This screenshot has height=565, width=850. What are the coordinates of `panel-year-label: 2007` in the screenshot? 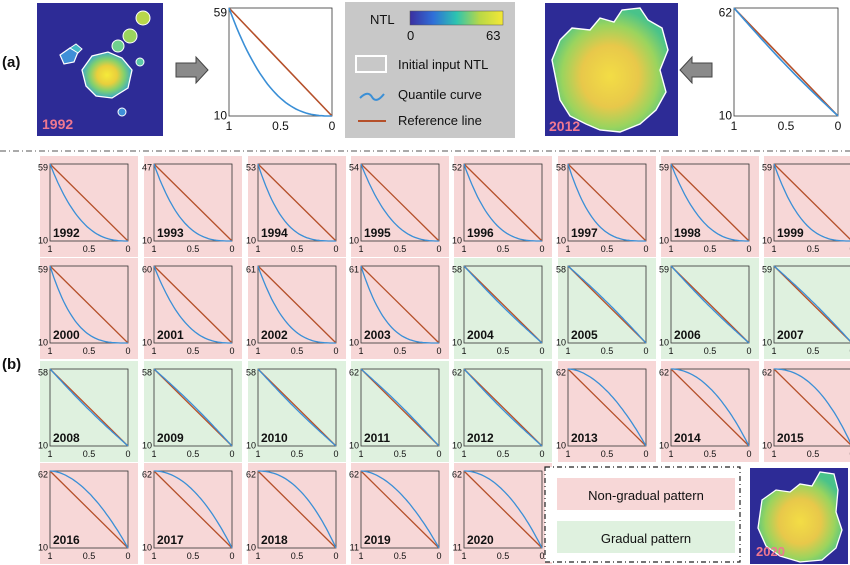 It's located at (790, 335).